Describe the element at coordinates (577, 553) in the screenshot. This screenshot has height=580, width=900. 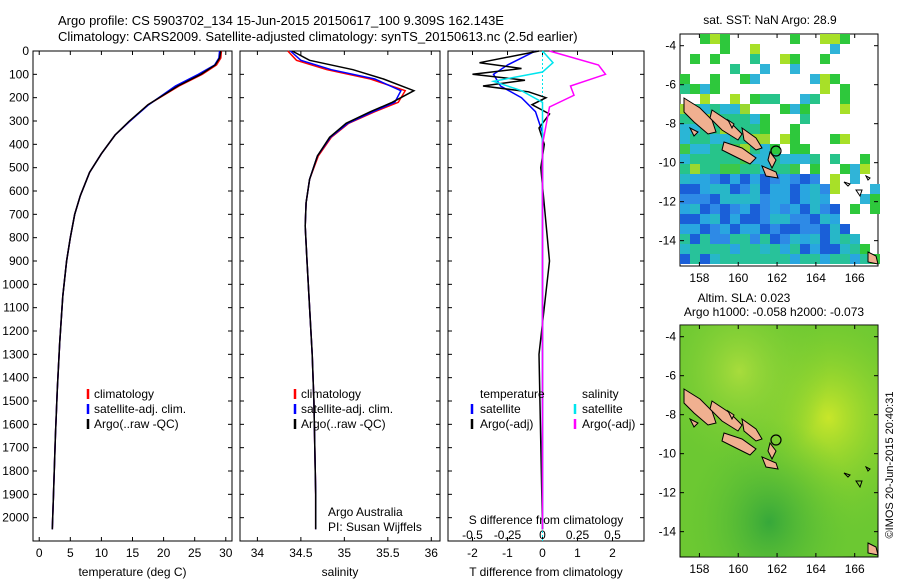
I see `diff-T-tick-label: 1` at that location.